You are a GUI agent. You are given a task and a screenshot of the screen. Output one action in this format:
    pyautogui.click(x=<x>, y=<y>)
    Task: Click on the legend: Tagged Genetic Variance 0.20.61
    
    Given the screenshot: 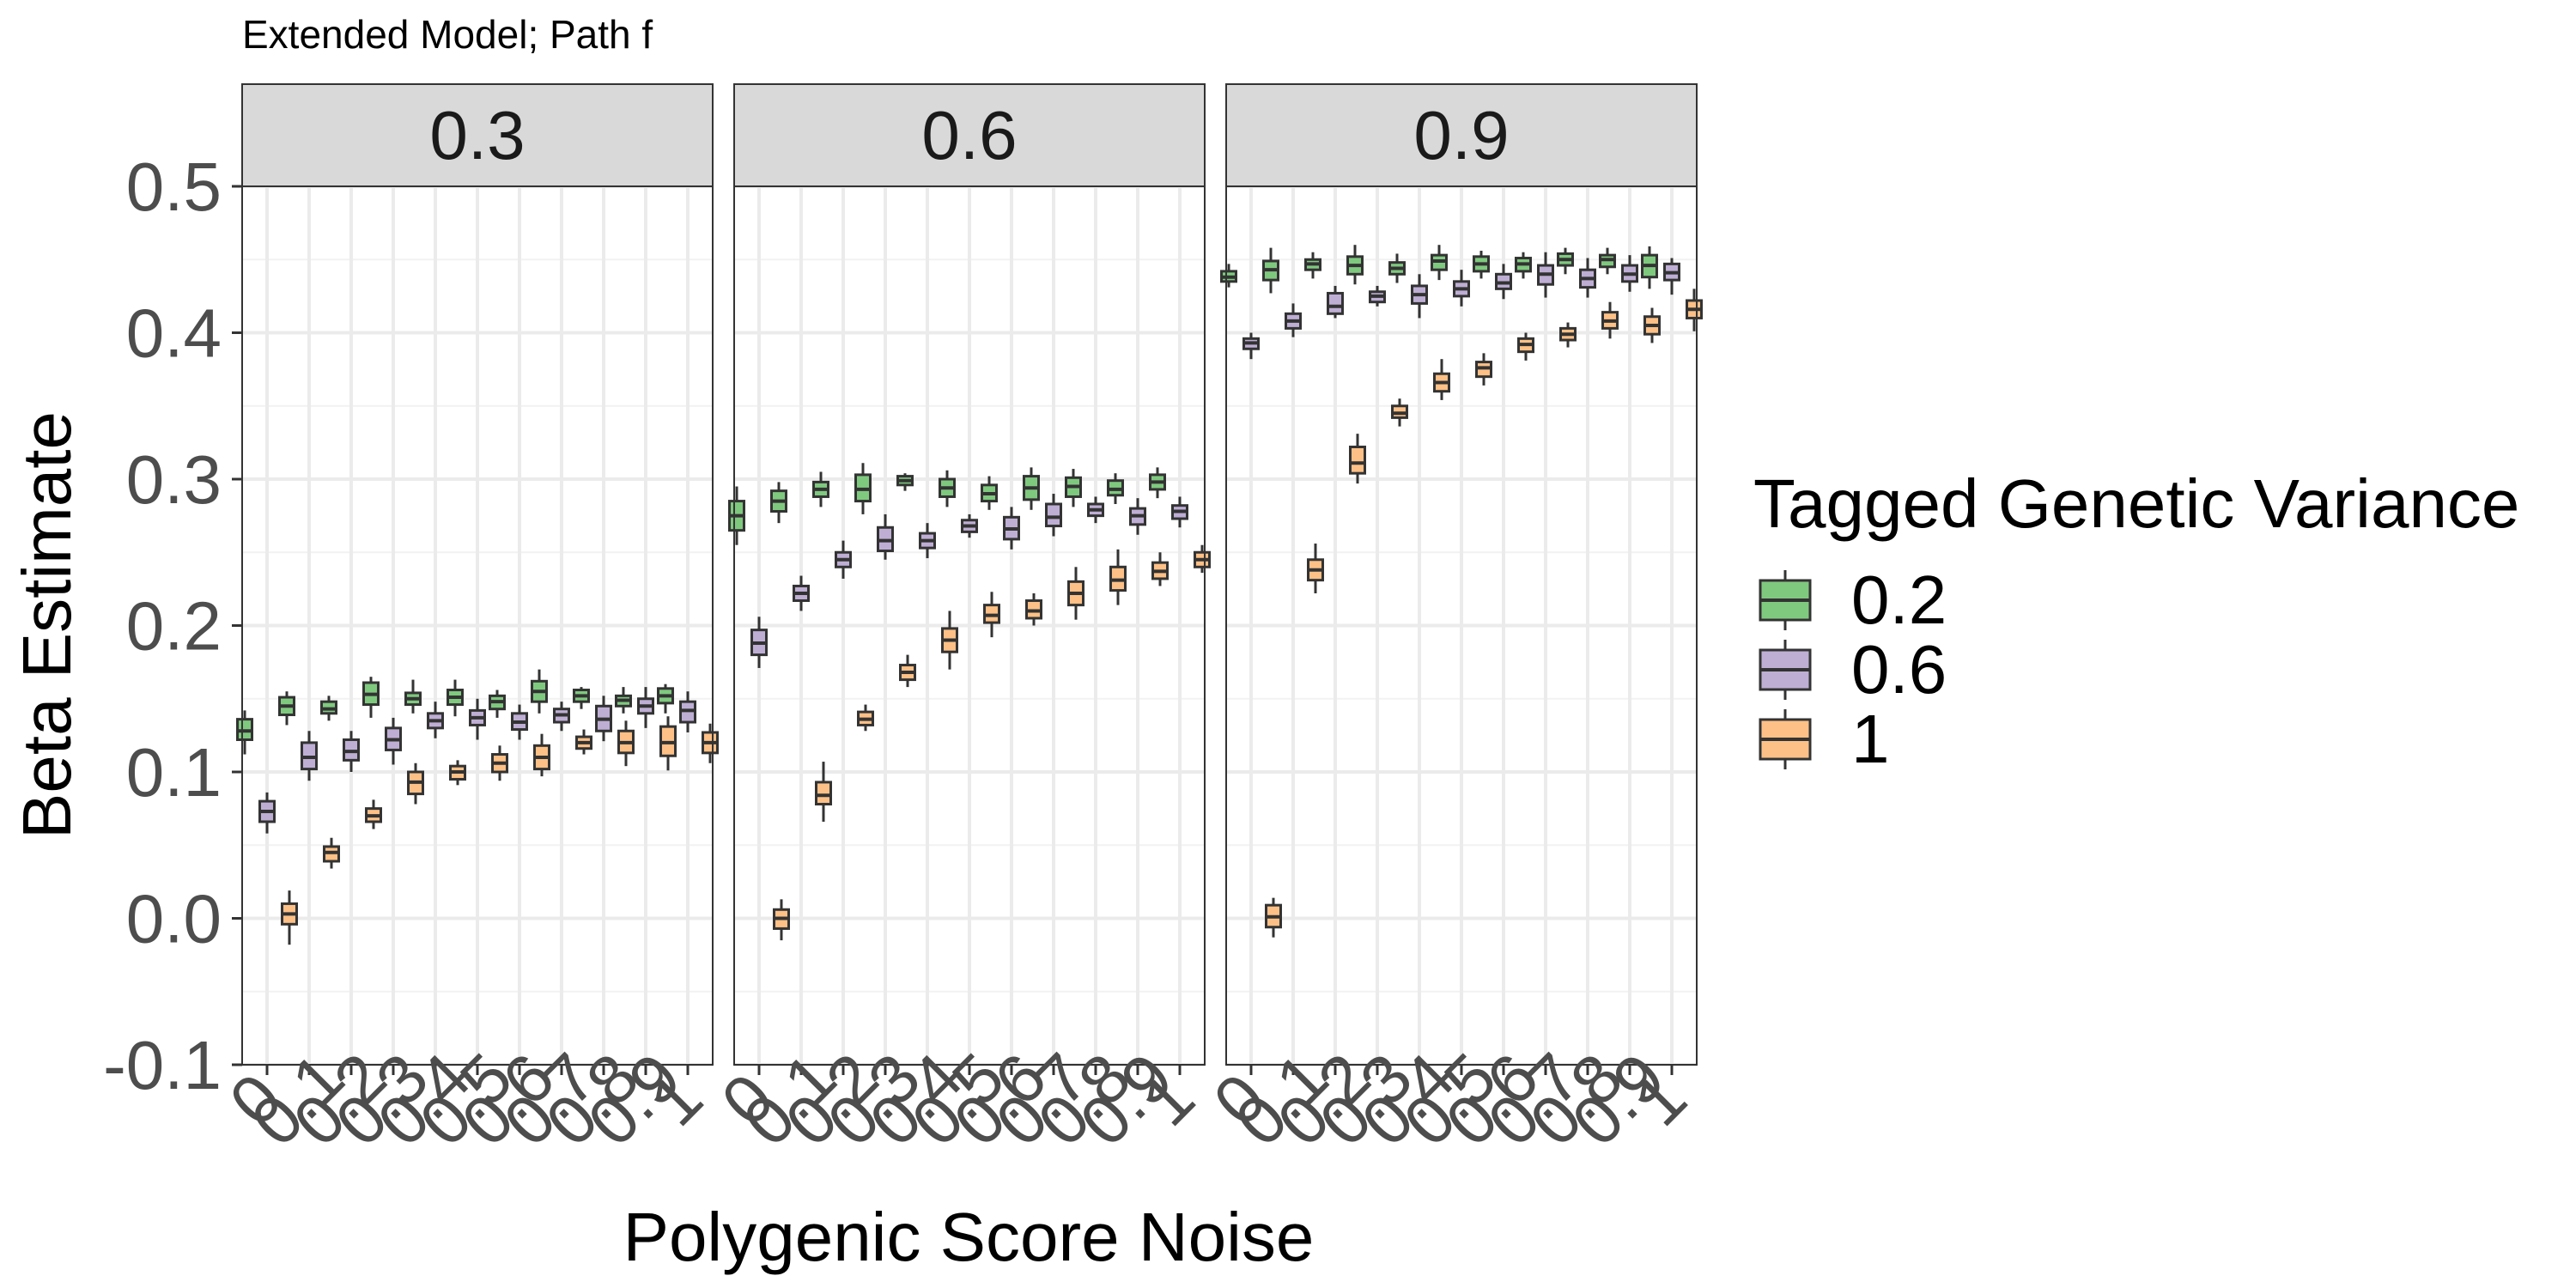 What is the action you would take?
    pyautogui.click(x=2136, y=621)
    